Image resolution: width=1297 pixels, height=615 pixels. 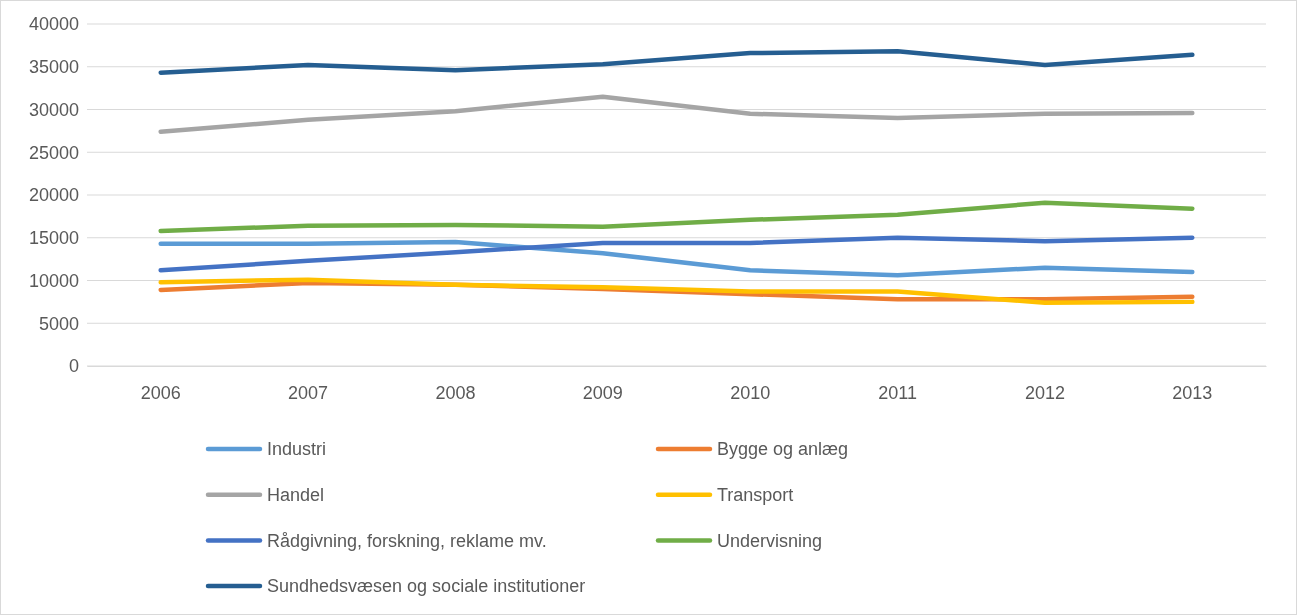 I want to click on x-tick-label: 2006, so click(x=160, y=392).